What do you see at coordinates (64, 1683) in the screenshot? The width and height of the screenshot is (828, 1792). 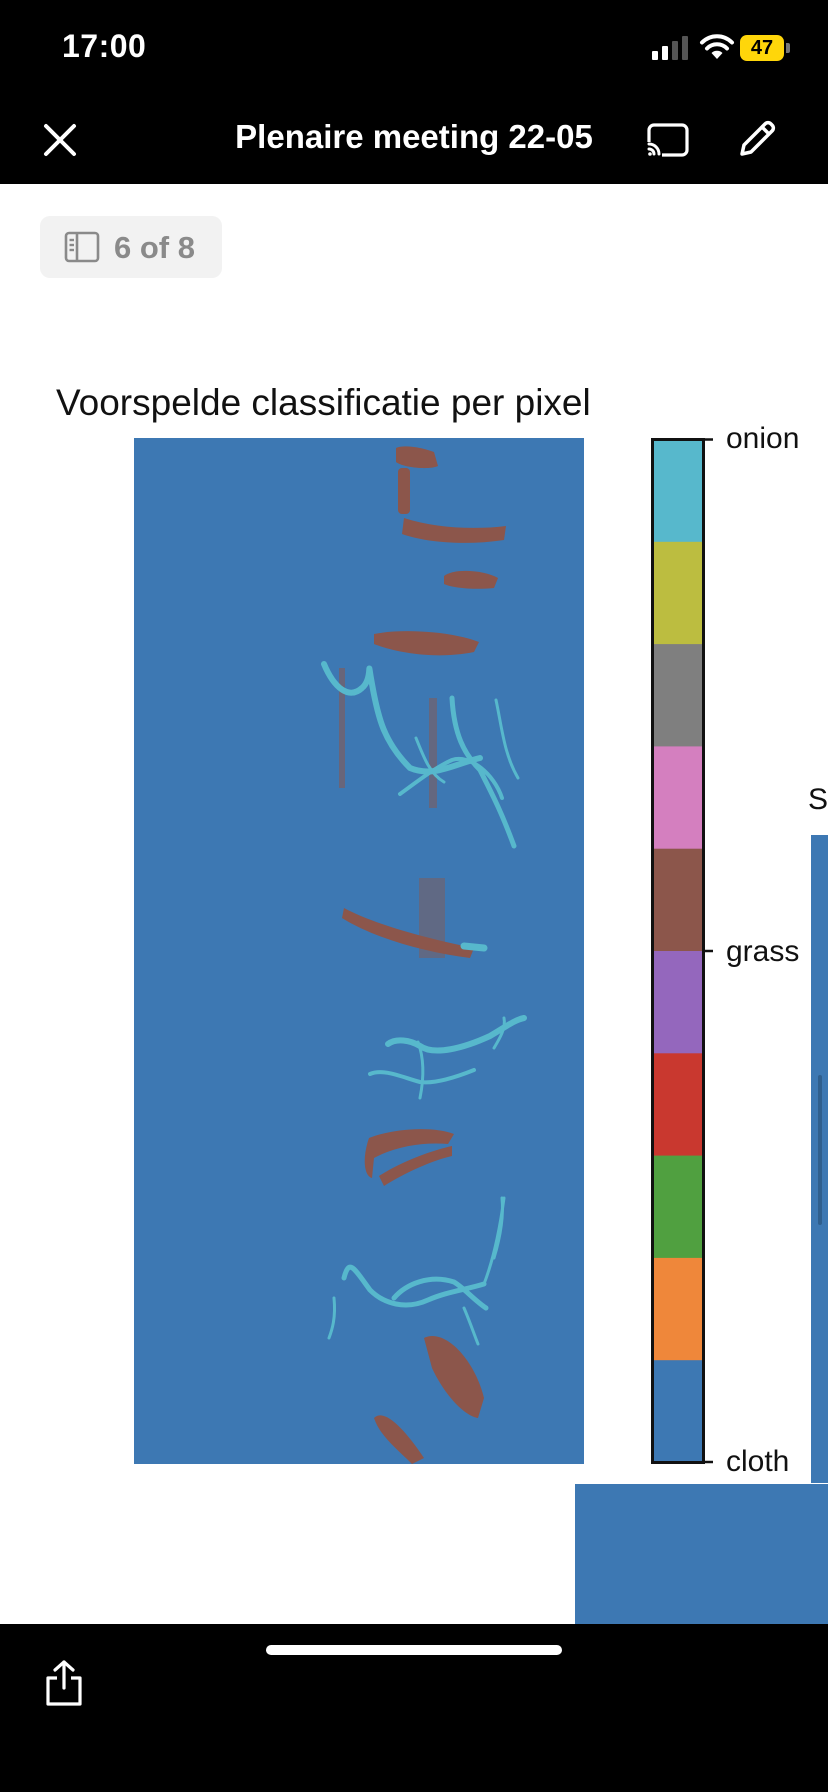 I see `share-icon` at bounding box center [64, 1683].